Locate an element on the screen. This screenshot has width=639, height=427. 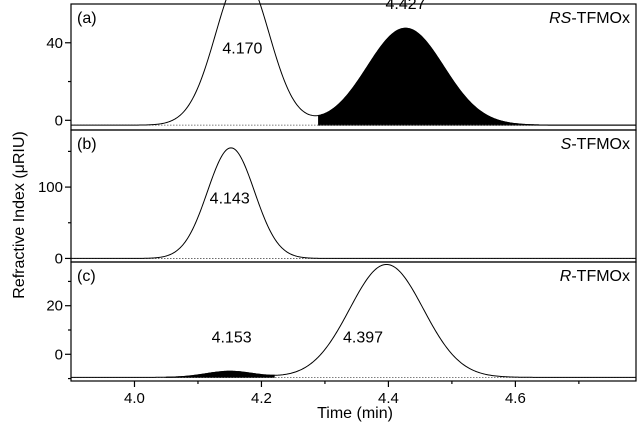
panel-label: (b) is located at coordinates (87, 144).